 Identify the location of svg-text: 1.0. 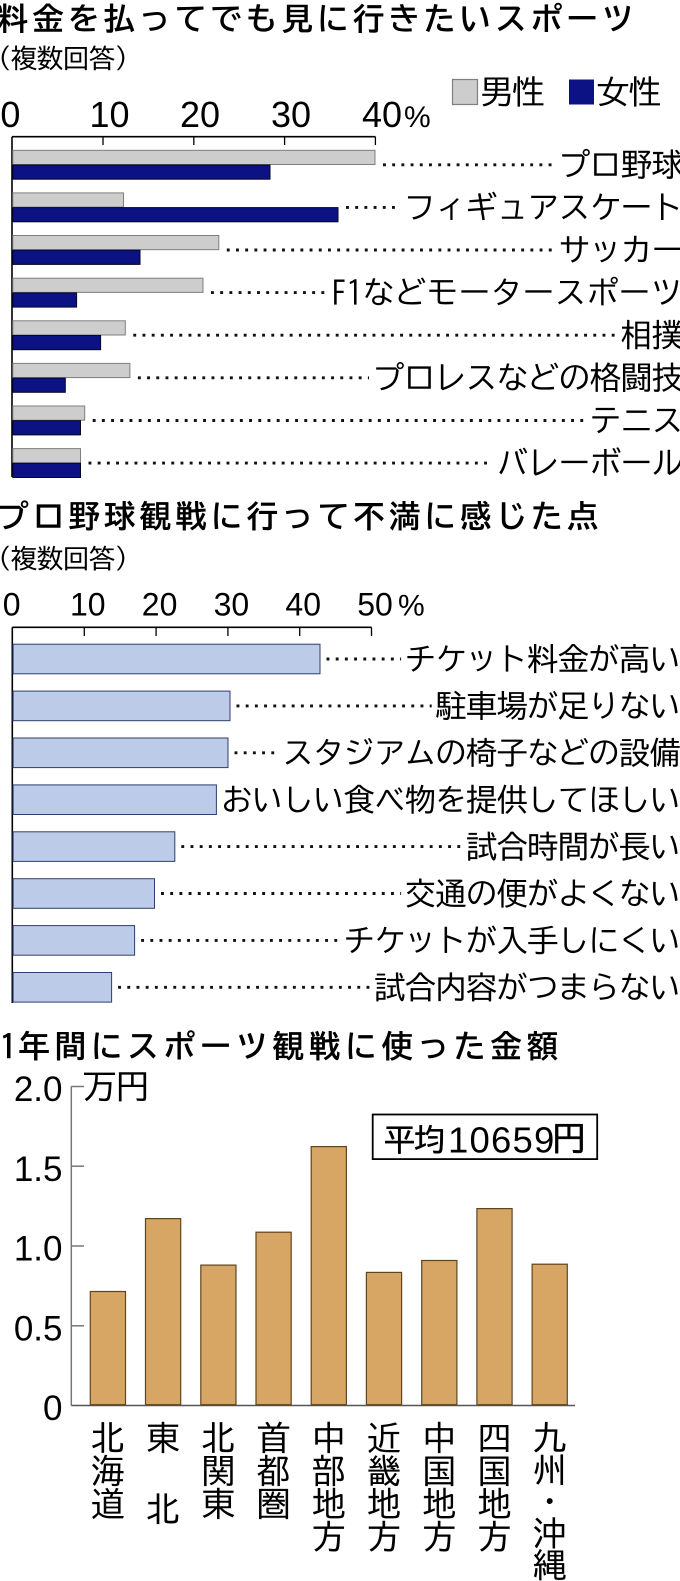
(38, 1249).